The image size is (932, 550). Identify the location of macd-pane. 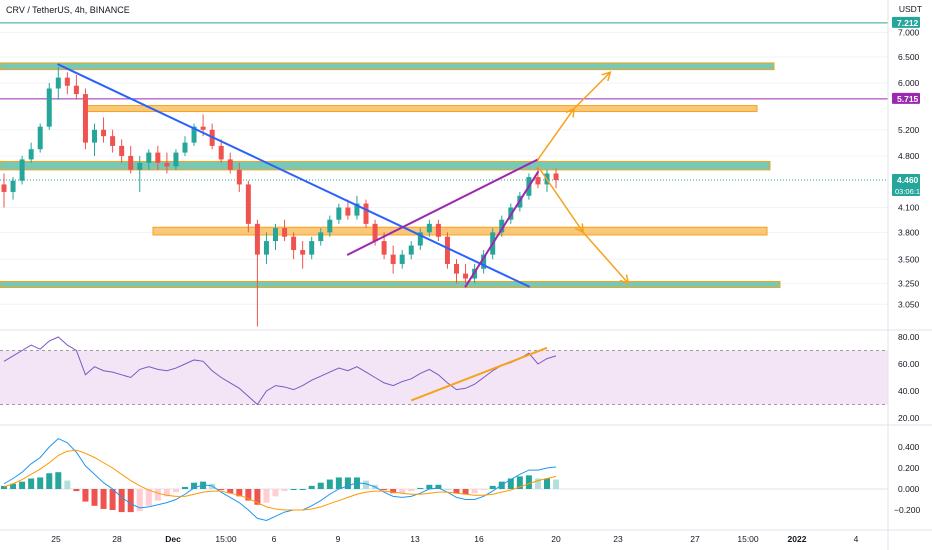
(444, 480).